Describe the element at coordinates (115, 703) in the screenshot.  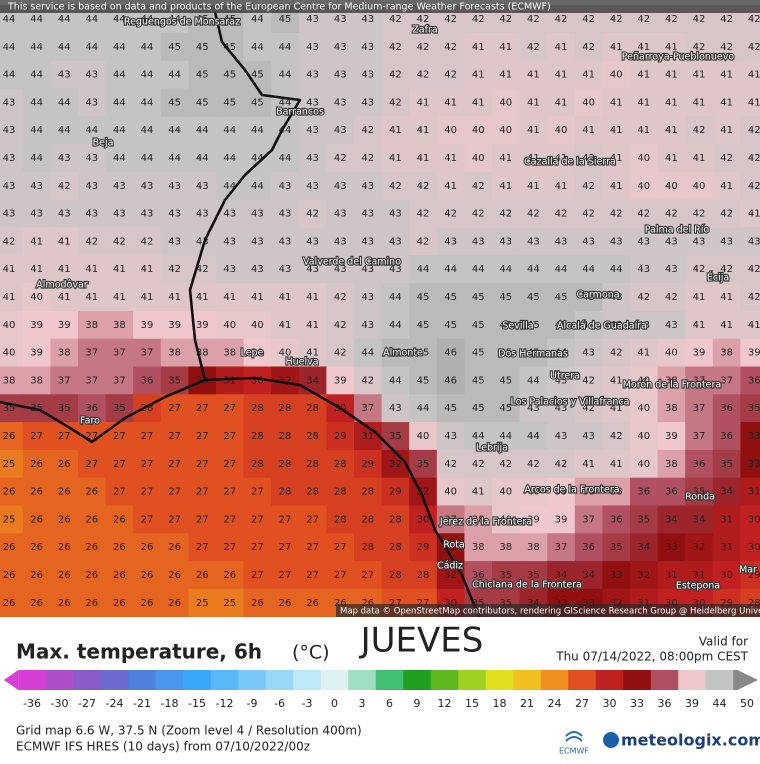
I see `colorbar-tick-label: -24` at that location.